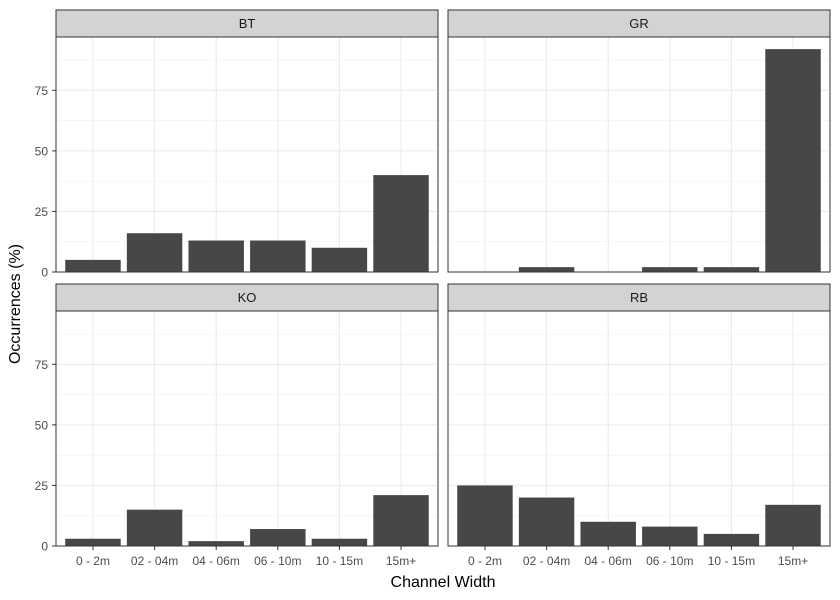 This screenshot has width=840, height=600. I want to click on facet-label: GR, so click(639, 23).